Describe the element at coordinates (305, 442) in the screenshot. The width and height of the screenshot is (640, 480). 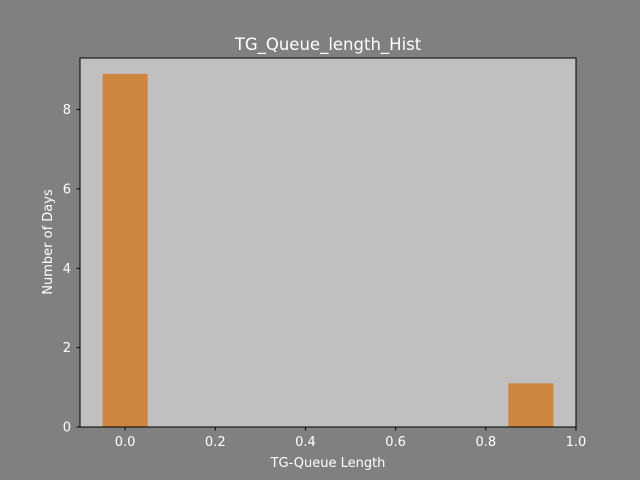
I see `x-tick-label-2: 0.4` at that location.